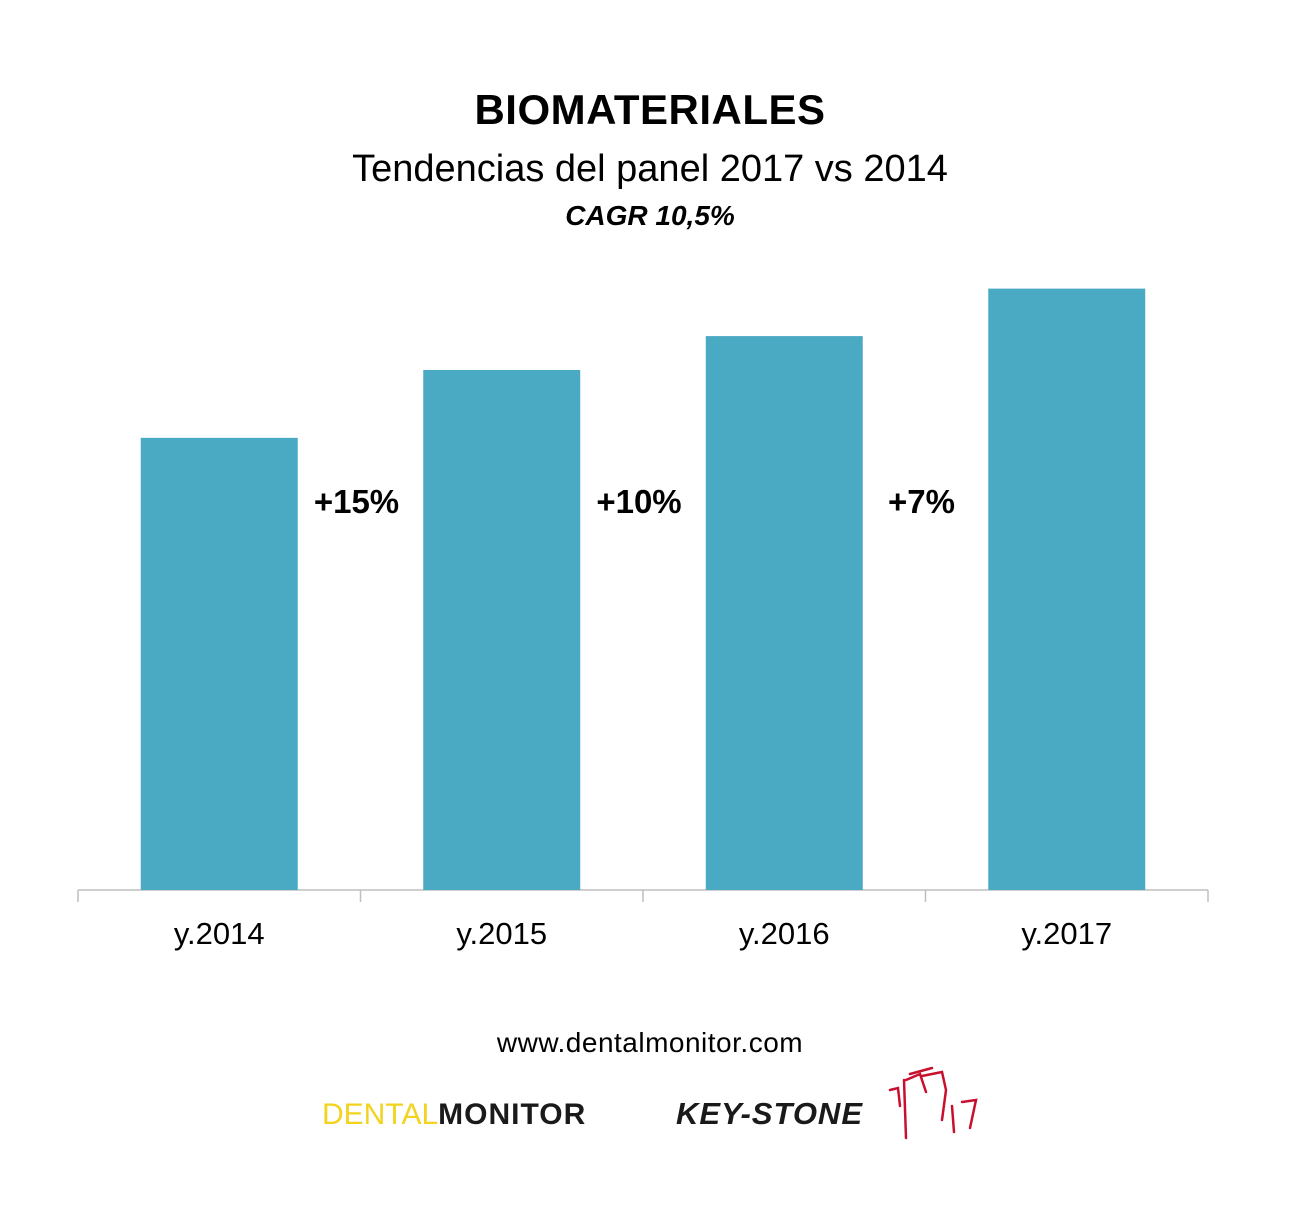 This screenshot has height=1212, width=1300. I want to click on x-tick-label: y.2016, so click(784, 933).